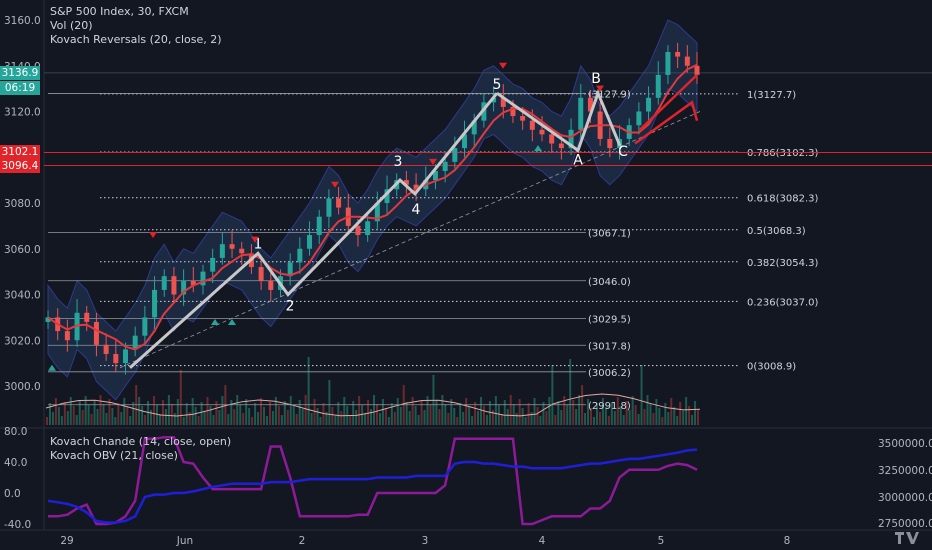 The width and height of the screenshot is (932, 550). What do you see at coordinates (905, 498) in the screenshot?
I see `lower-right-tick: 3000000.0` at bounding box center [905, 498].